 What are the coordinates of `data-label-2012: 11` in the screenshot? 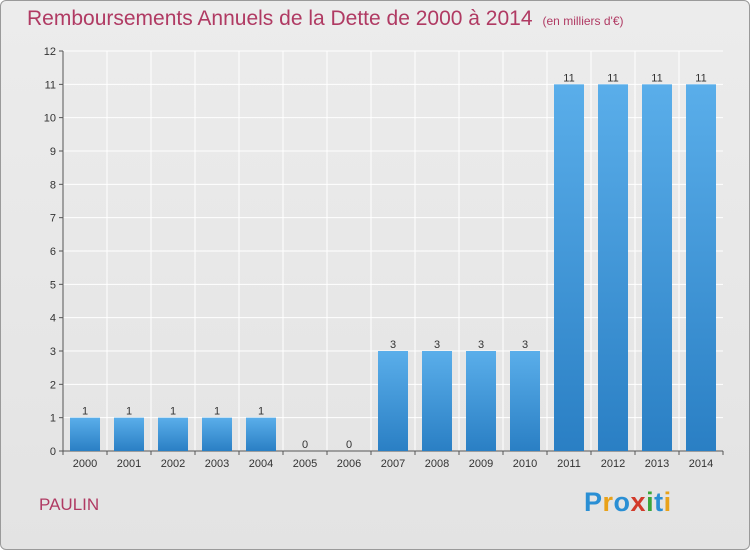 It's located at (612, 78).